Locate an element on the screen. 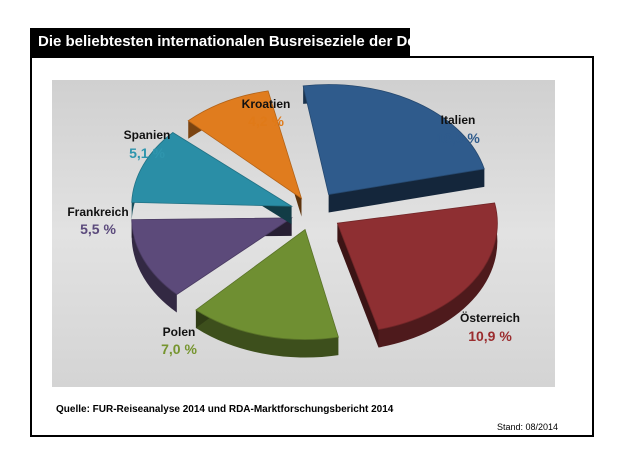  label-name-kroatien: Kroatien is located at coordinates (266, 104).